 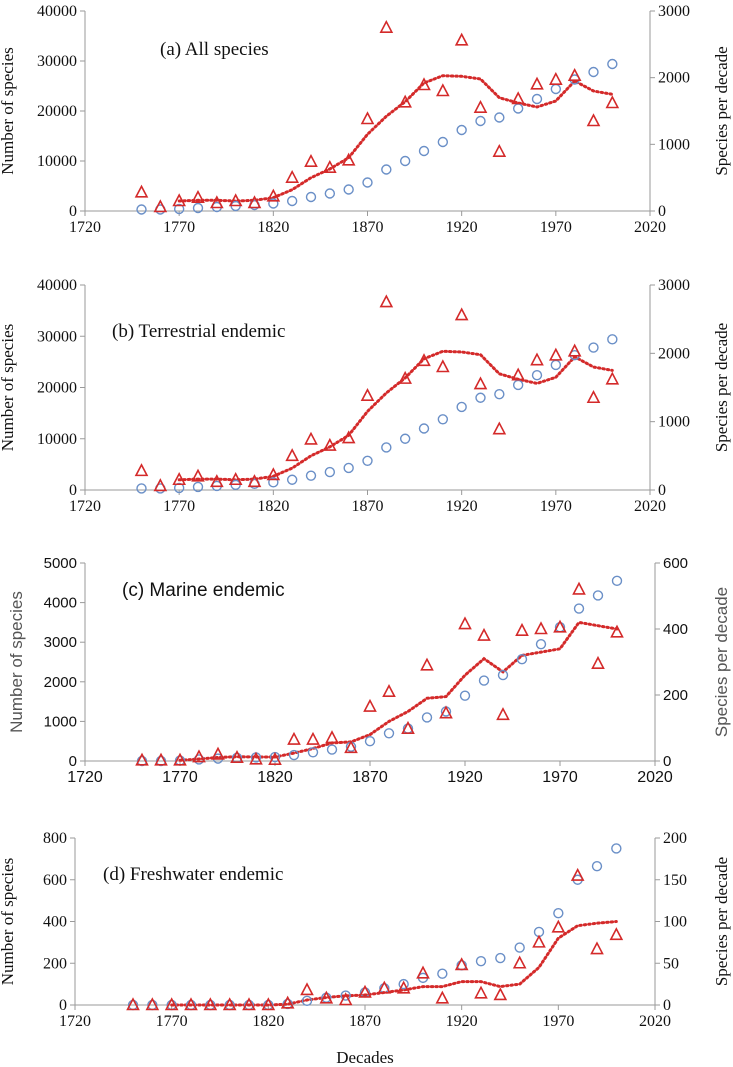 What do you see at coordinates (214, 49) in the screenshot?
I see `panel-title: (a) All species` at bounding box center [214, 49].